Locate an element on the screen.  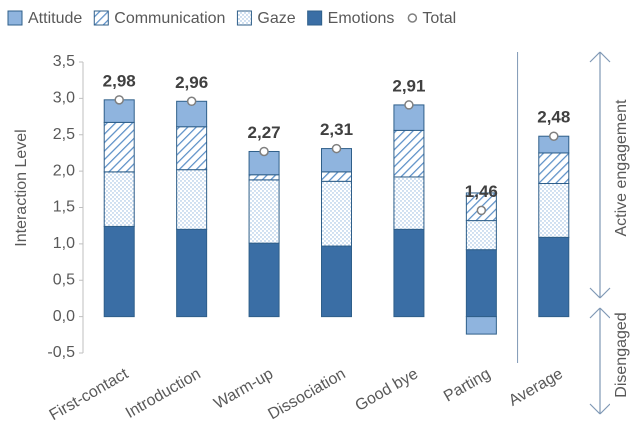
x-tick-label: First-contact is located at coordinates (89, 394).